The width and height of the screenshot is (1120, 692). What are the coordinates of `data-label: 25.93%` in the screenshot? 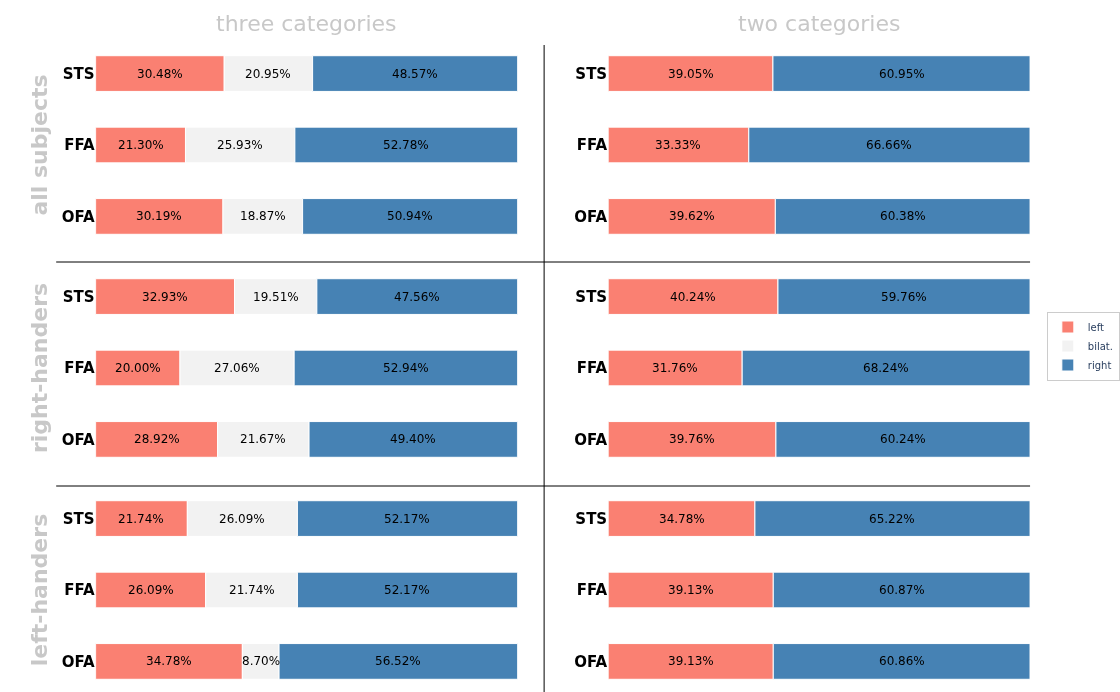 It's located at (240, 145).